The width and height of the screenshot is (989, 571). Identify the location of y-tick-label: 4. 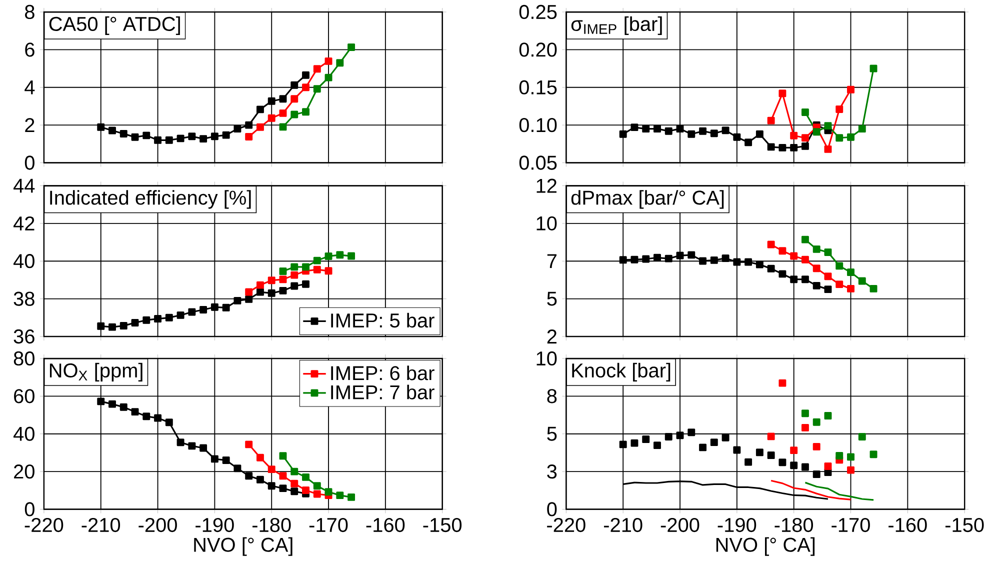
(29, 87).